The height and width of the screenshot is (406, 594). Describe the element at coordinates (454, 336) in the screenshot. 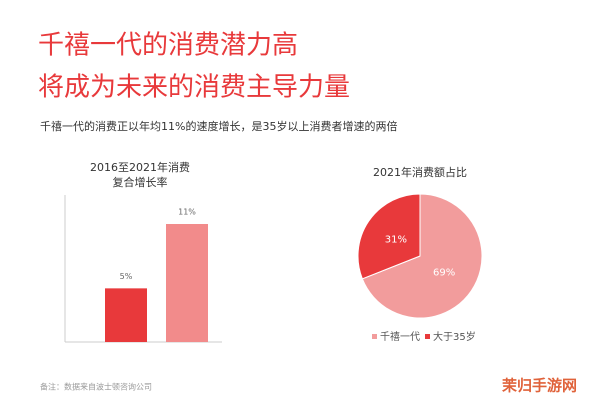

I see `legend-label: 大于35岁` at that location.